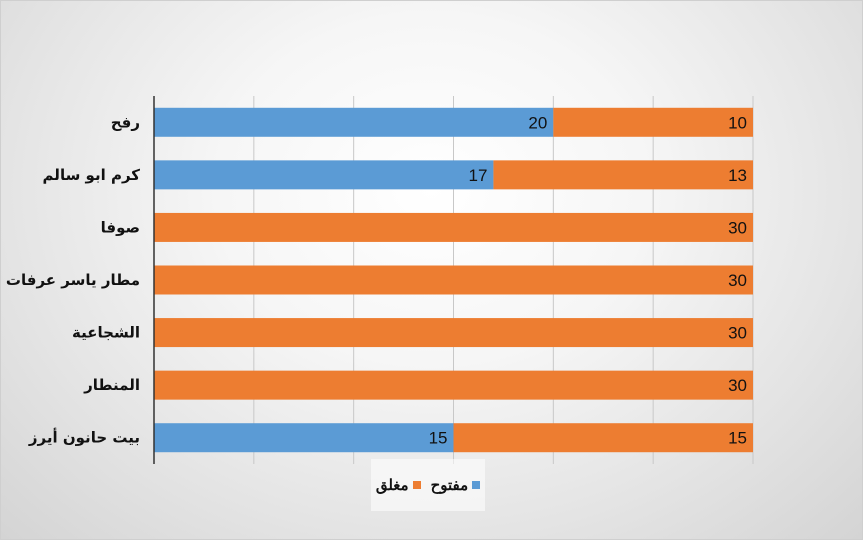  I want to click on category-label: بيت حانون أيرز, so click(84, 437).